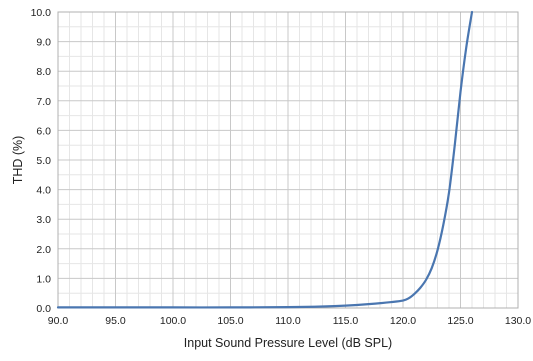 The image size is (533, 361). Describe the element at coordinates (43, 102) in the screenshot. I see `y-tick-label: 7.0` at that location.